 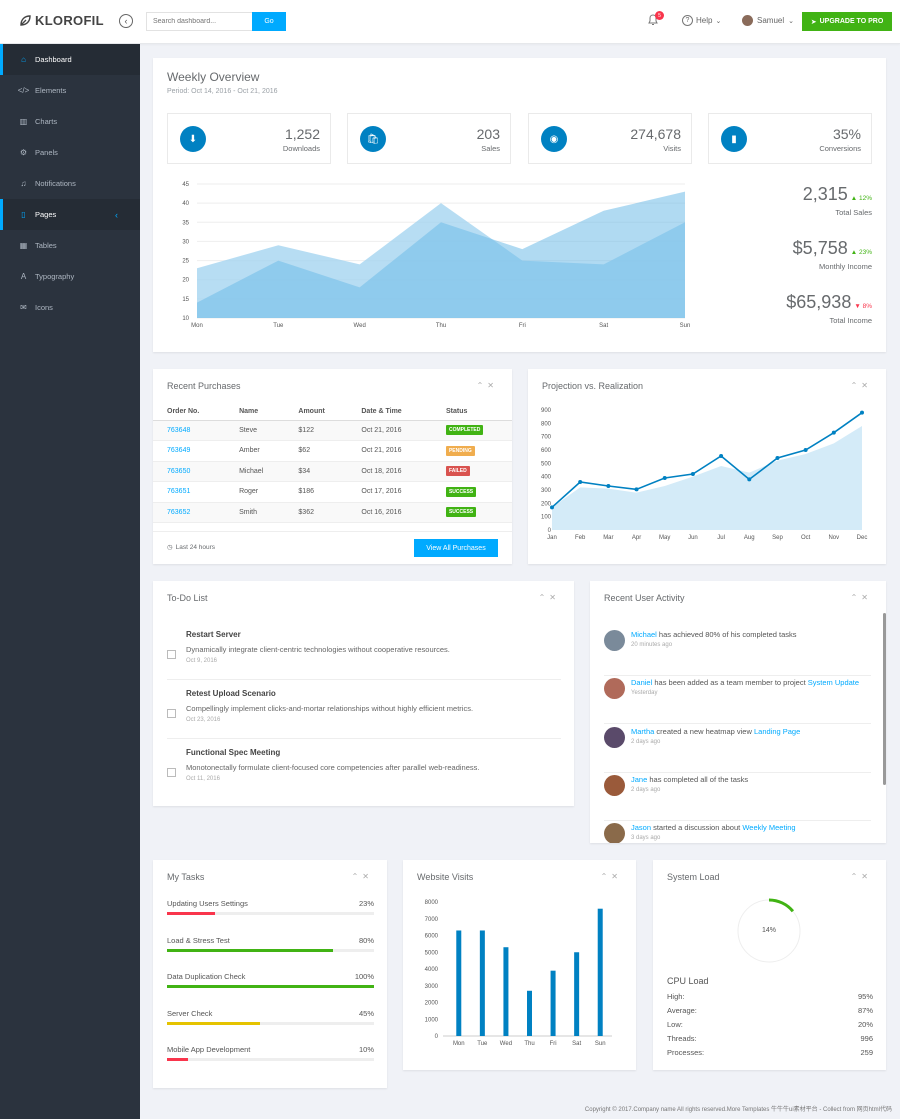 What do you see at coordinates (693, 538) in the screenshot?
I see `x-tick-label: Jun` at bounding box center [693, 538].